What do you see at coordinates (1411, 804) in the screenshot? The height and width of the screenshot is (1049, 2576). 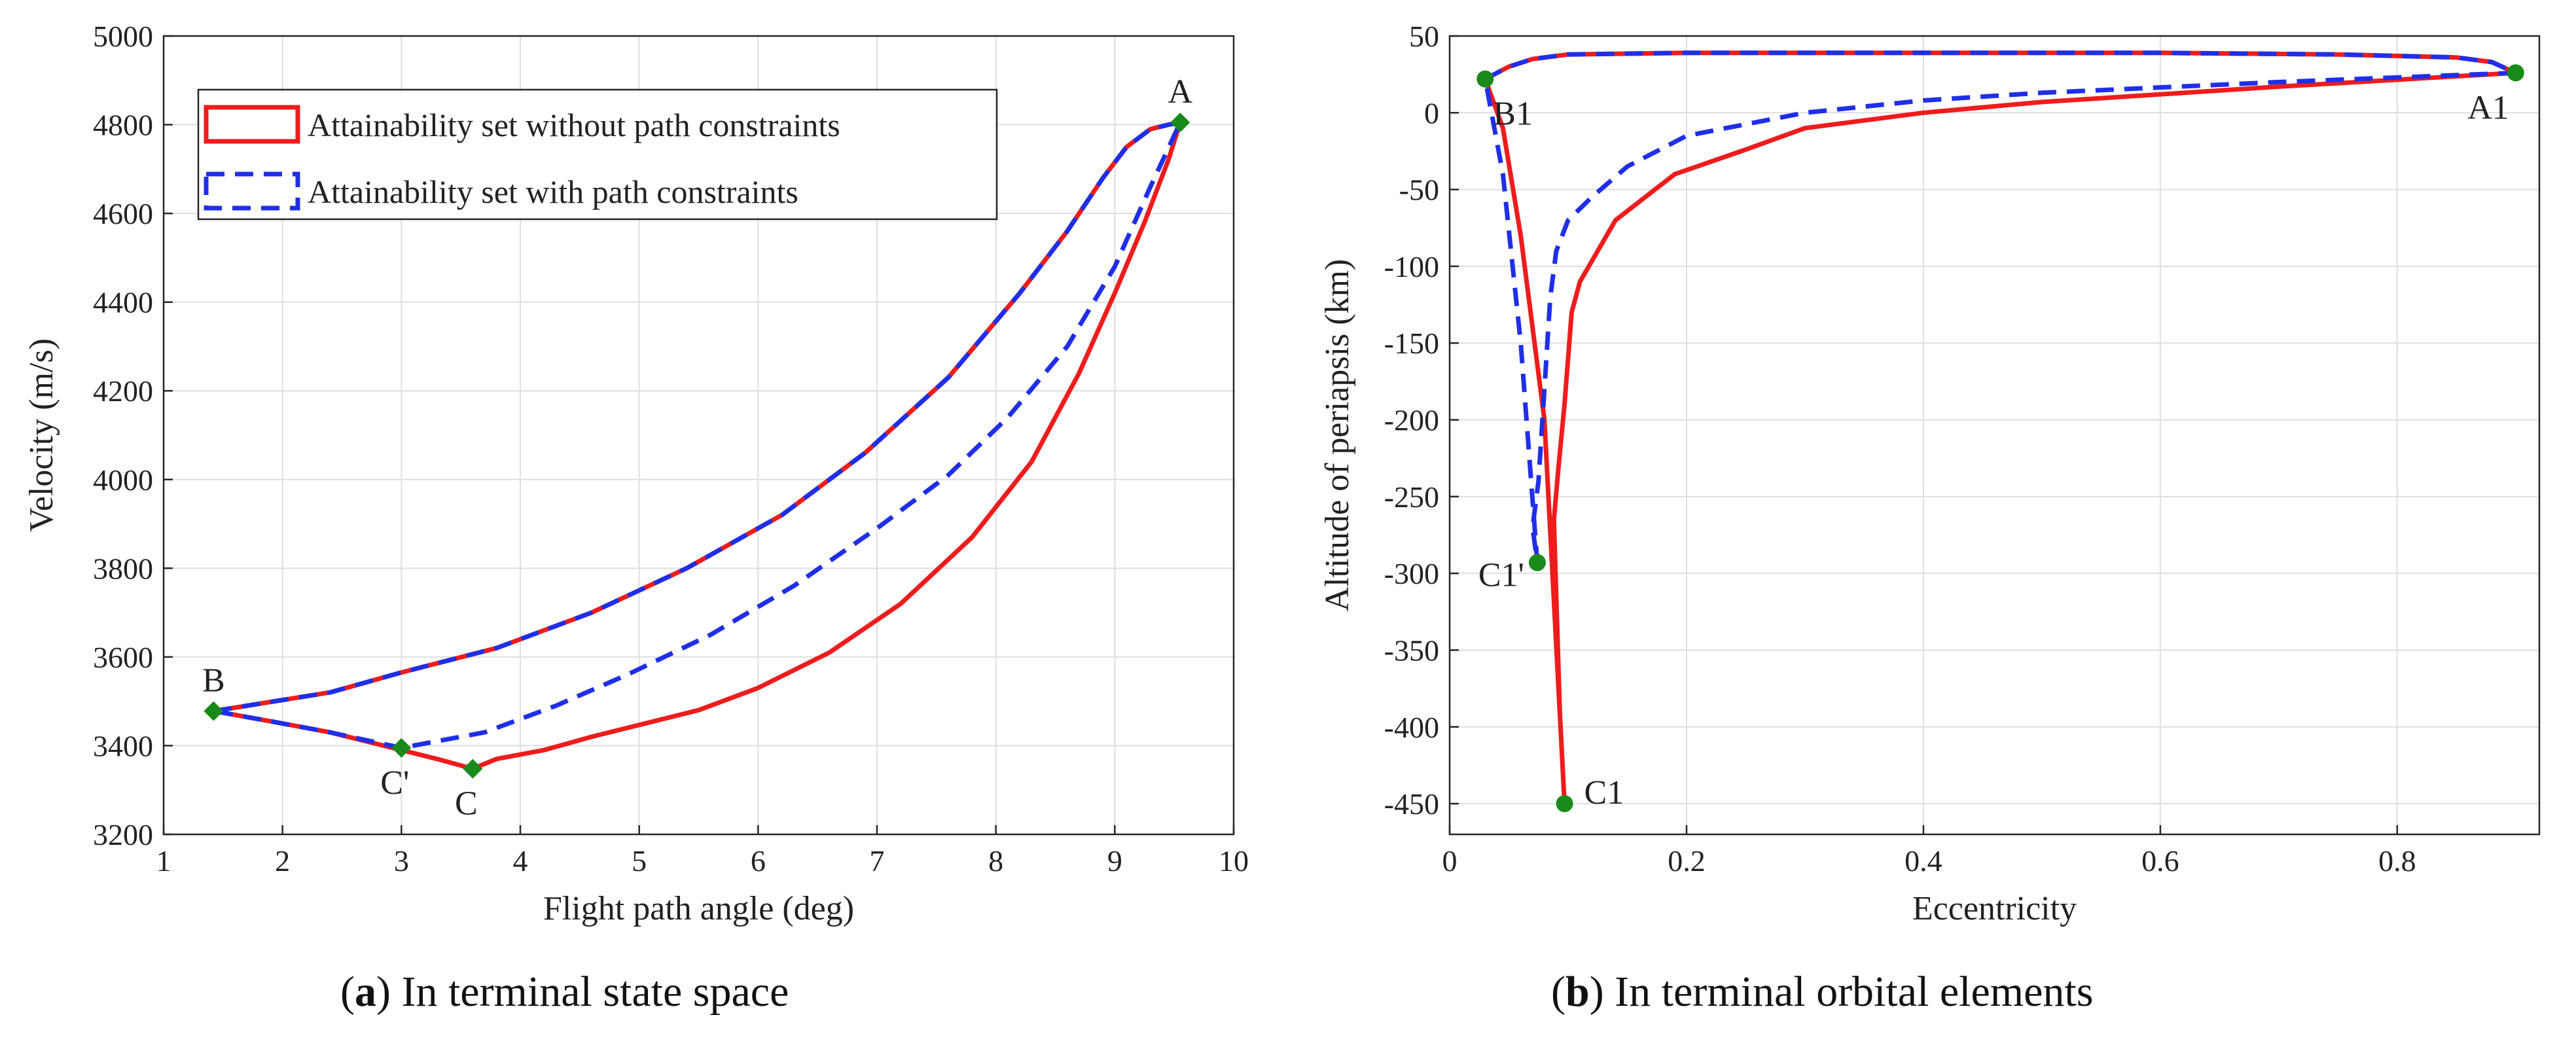 I see `y-tick-label: -450` at bounding box center [1411, 804].